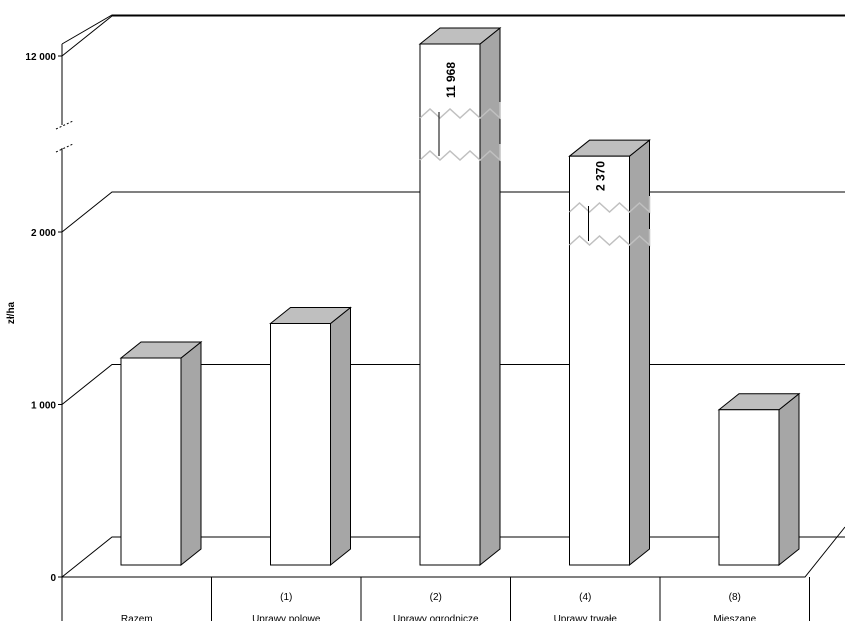 The width and height of the screenshot is (845, 621). I want to click on bar-2: 11 968, so click(460, 296).